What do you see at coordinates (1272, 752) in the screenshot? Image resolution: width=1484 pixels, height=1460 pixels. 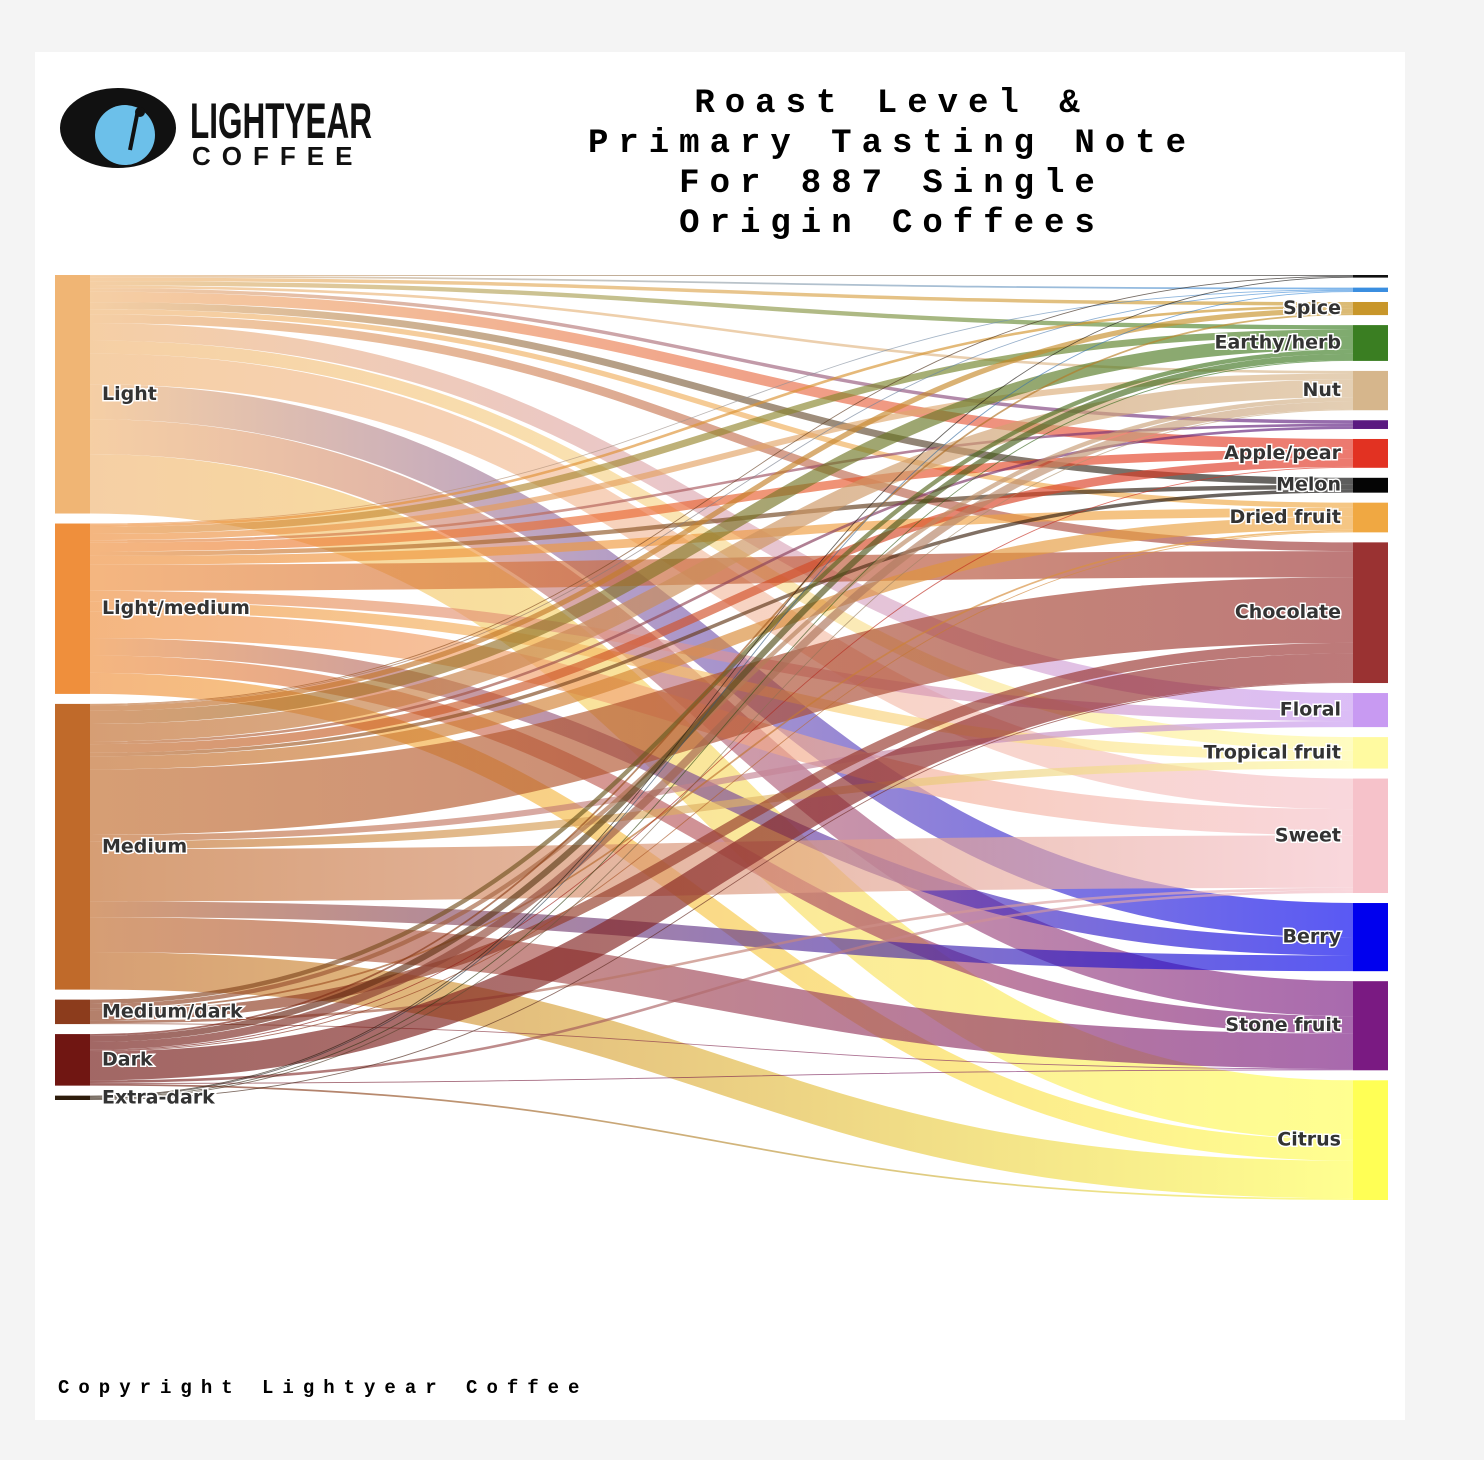 I see `target-label: Tropical fruit` at bounding box center [1272, 752].